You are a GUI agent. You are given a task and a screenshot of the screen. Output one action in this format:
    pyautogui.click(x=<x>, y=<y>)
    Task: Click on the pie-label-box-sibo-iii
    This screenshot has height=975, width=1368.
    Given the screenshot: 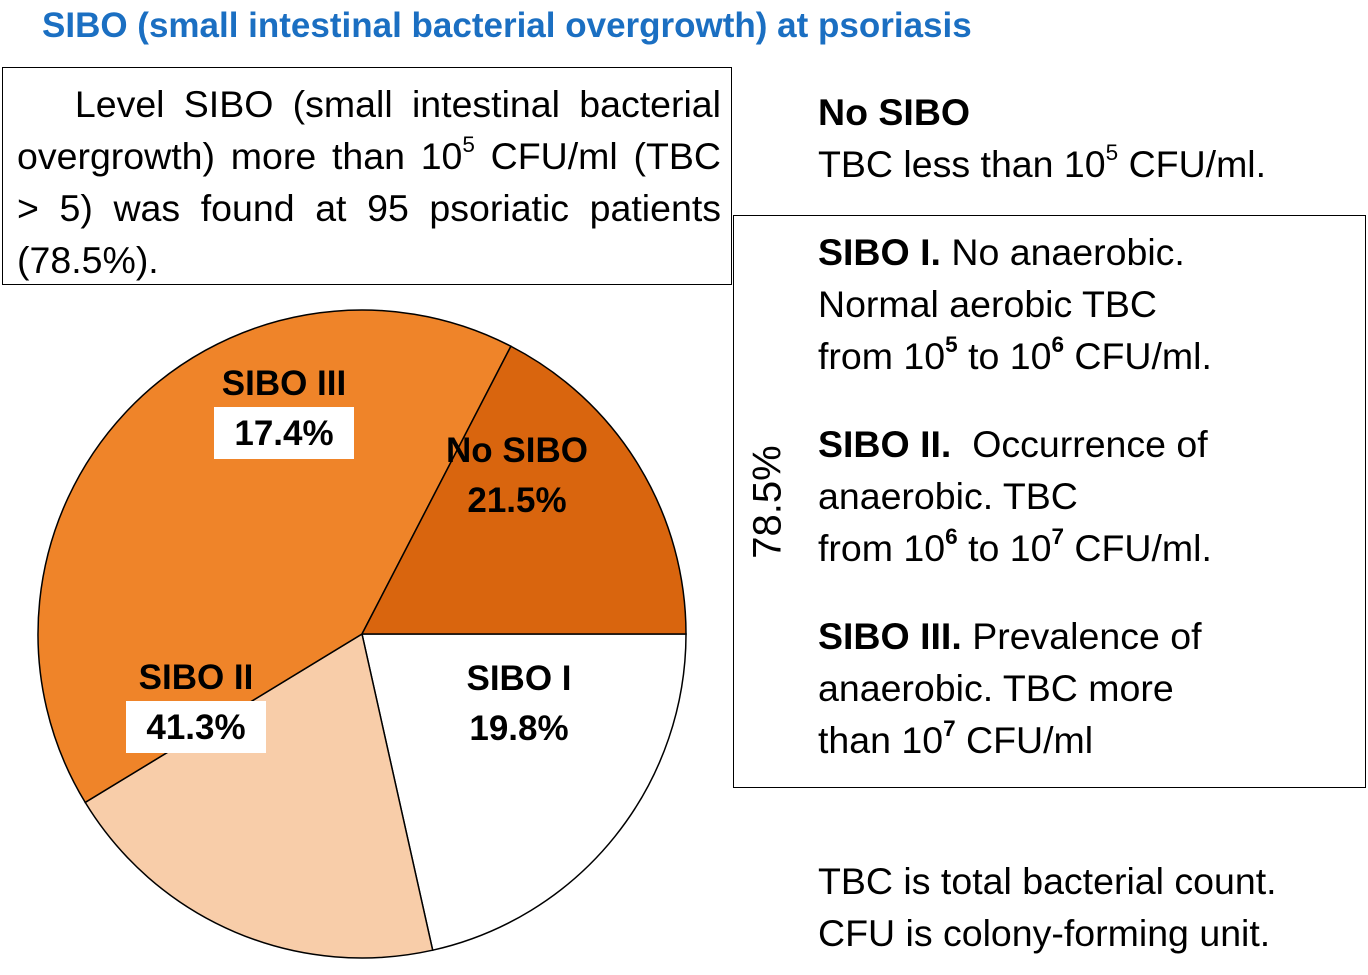 What is the action you would take?
    pyautogui.click(x=284, y=433)
    